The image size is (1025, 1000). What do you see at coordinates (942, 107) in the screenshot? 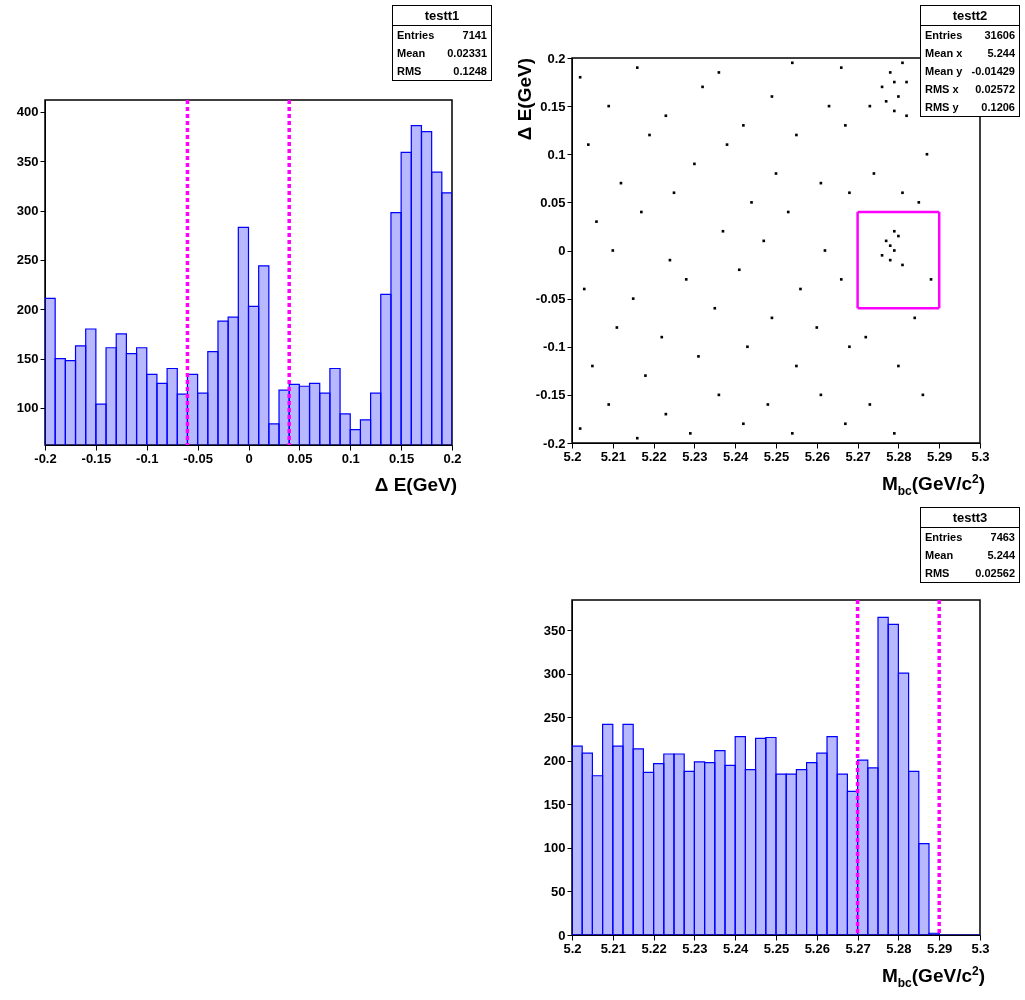
I see `annotation: RMS y` at bounding box center [942, 107].